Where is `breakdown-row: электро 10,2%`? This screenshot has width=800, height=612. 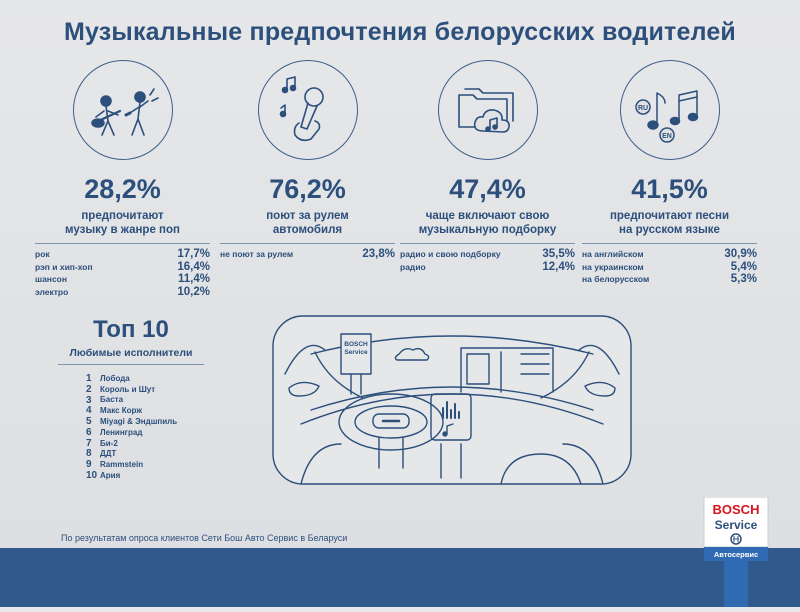 breakdown-row: электро 10,2% is located at coordinates (122, 291).